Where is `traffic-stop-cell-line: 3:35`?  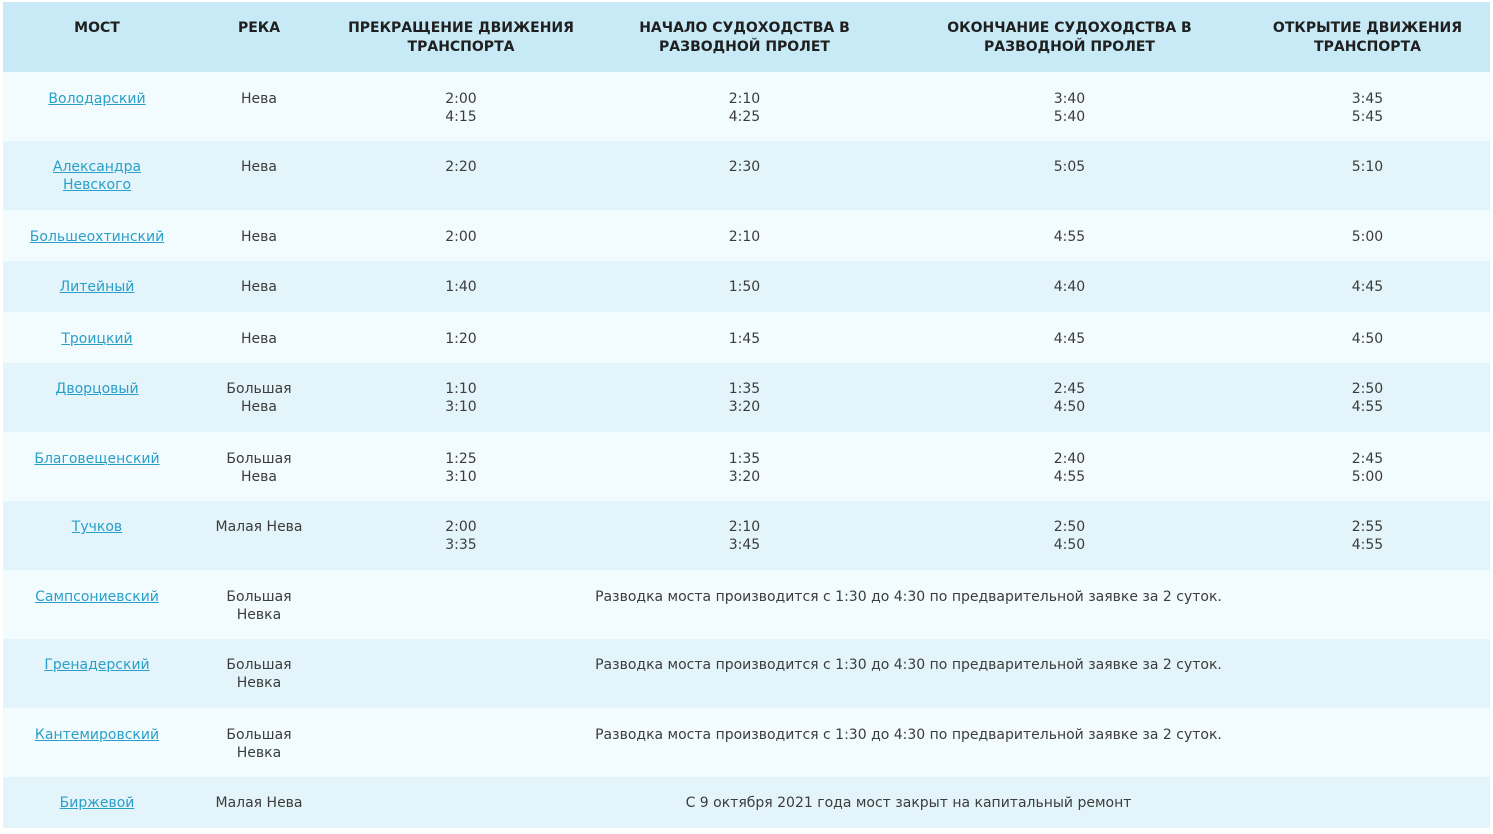
traffic-stop-cell-line: 3:35 is located at coordinates (461, 545).